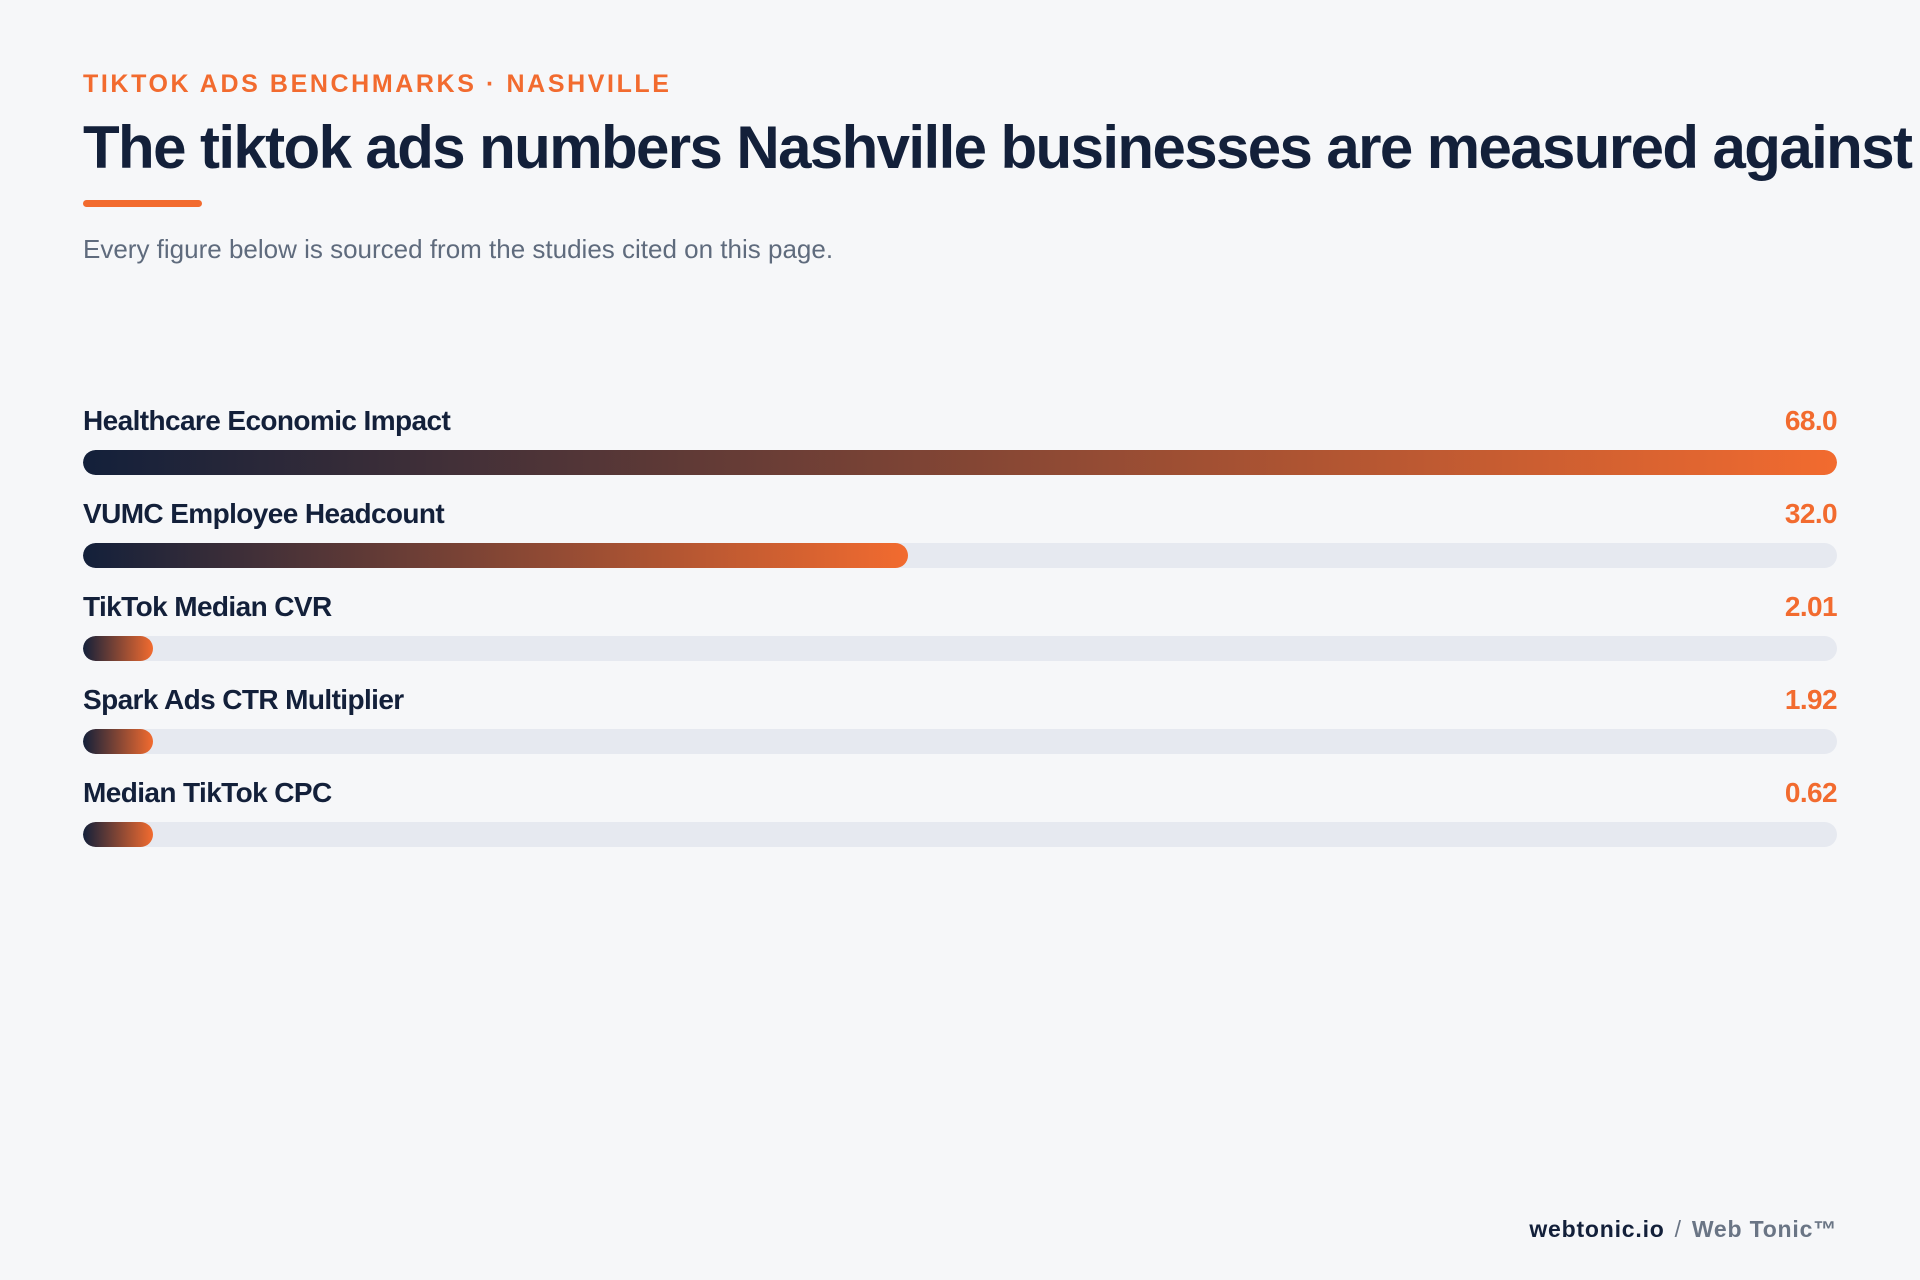 The height and width of the screenshot is (1280, 1920). Describe the element at coordinates (377, 84) in the screenshot. I see `eyebrow-label: TIKTOK ADS BENCHMARKS · NASHVILLE` at that location.